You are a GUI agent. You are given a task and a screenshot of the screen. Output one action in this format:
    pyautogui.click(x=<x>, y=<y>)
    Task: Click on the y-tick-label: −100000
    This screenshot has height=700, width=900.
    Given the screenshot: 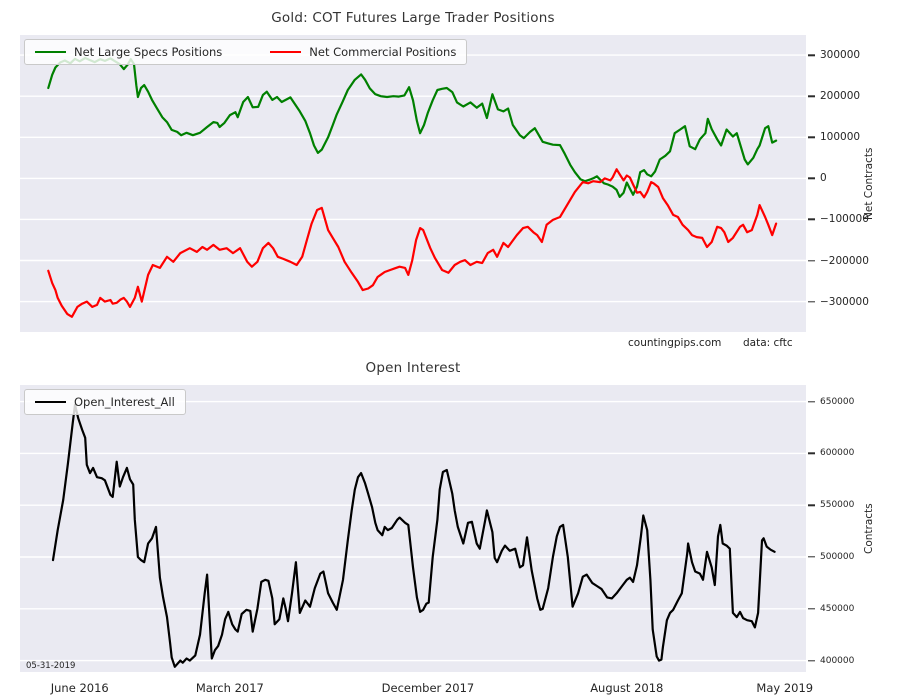 What is the action you would take?
    pyautogui.click(x=844, y=219)
    